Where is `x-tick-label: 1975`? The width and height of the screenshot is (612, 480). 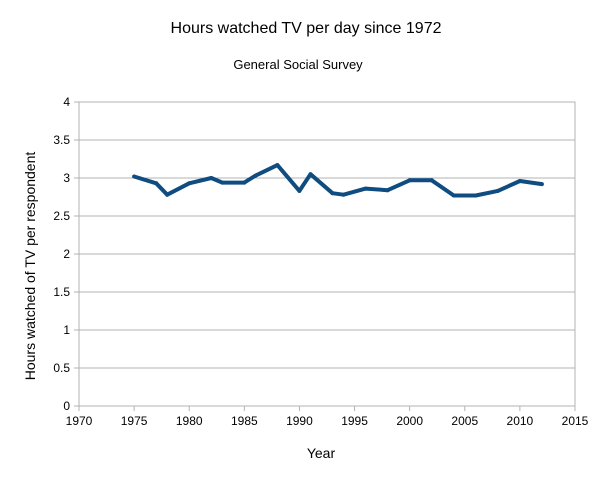 x-tick-label: 1975 is located at coordinates (134, 421).